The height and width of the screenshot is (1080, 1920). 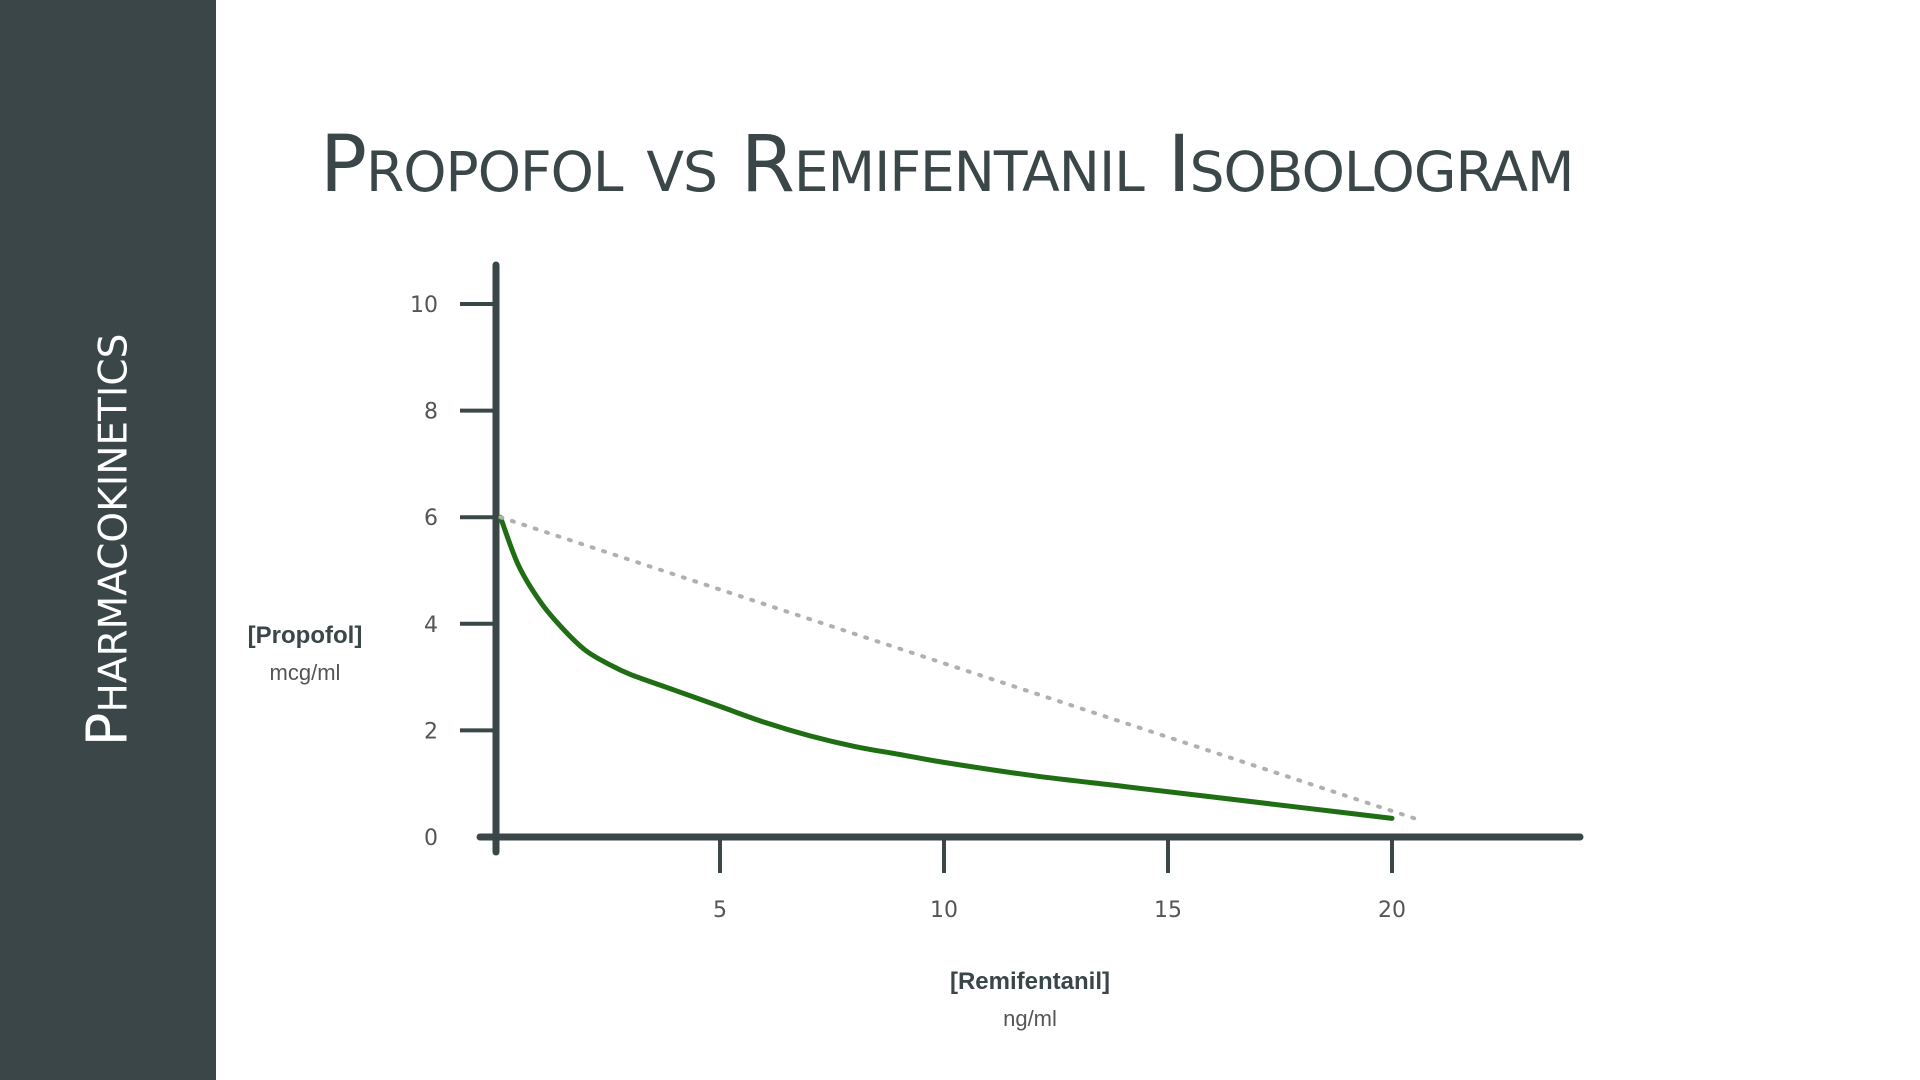 I want to click on sidebar: Pharmacokinetics, so click(x=108, y=540).